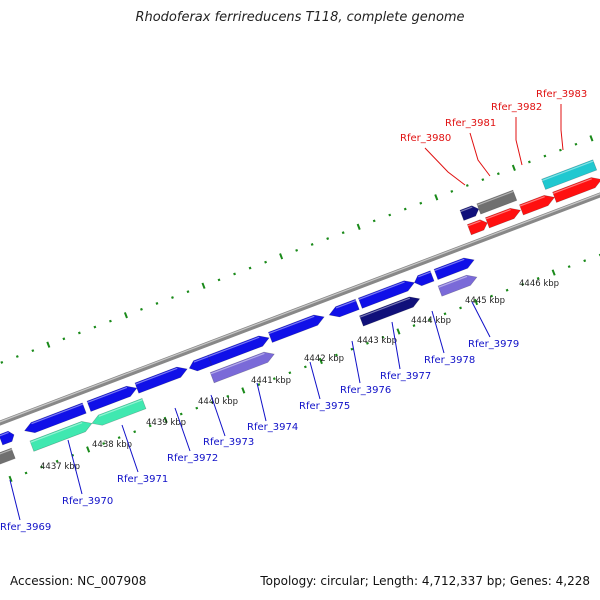 This screenshot has height=600, width=600. I want to click on gene-rfer-3976-shine, so click(346, 304).